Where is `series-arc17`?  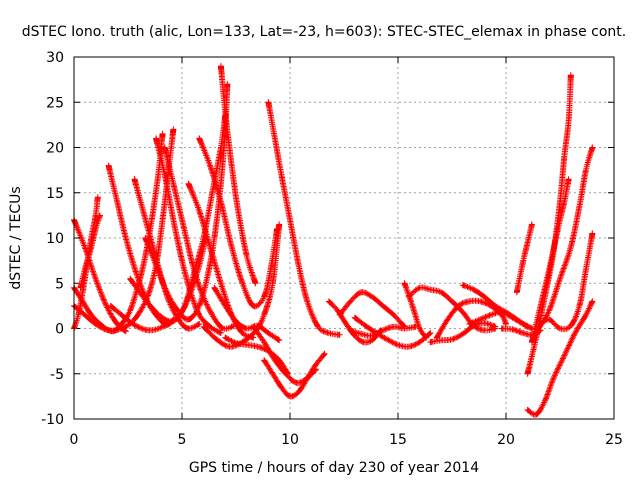 series-arc17 is located at coordinates (238, 175).